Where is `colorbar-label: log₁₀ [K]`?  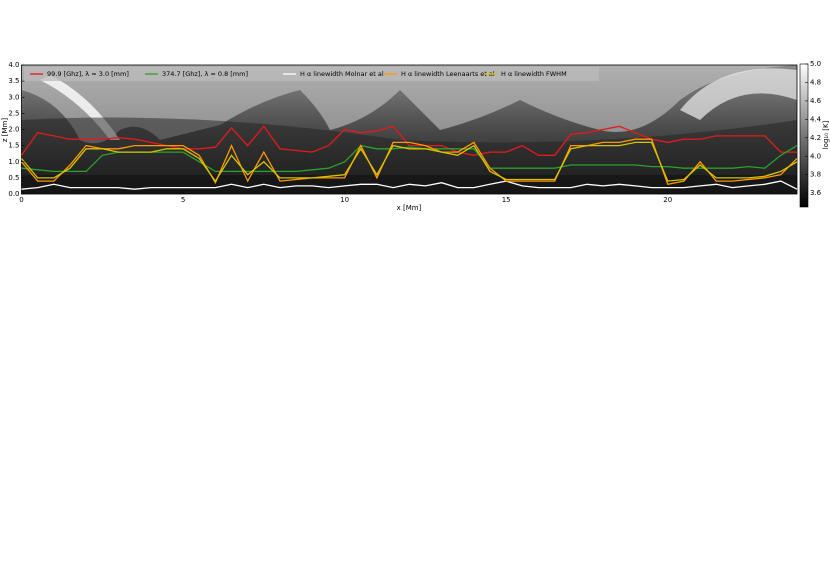 colorbar-label: log₁₀ [K] is located at coordinates (826, 134).